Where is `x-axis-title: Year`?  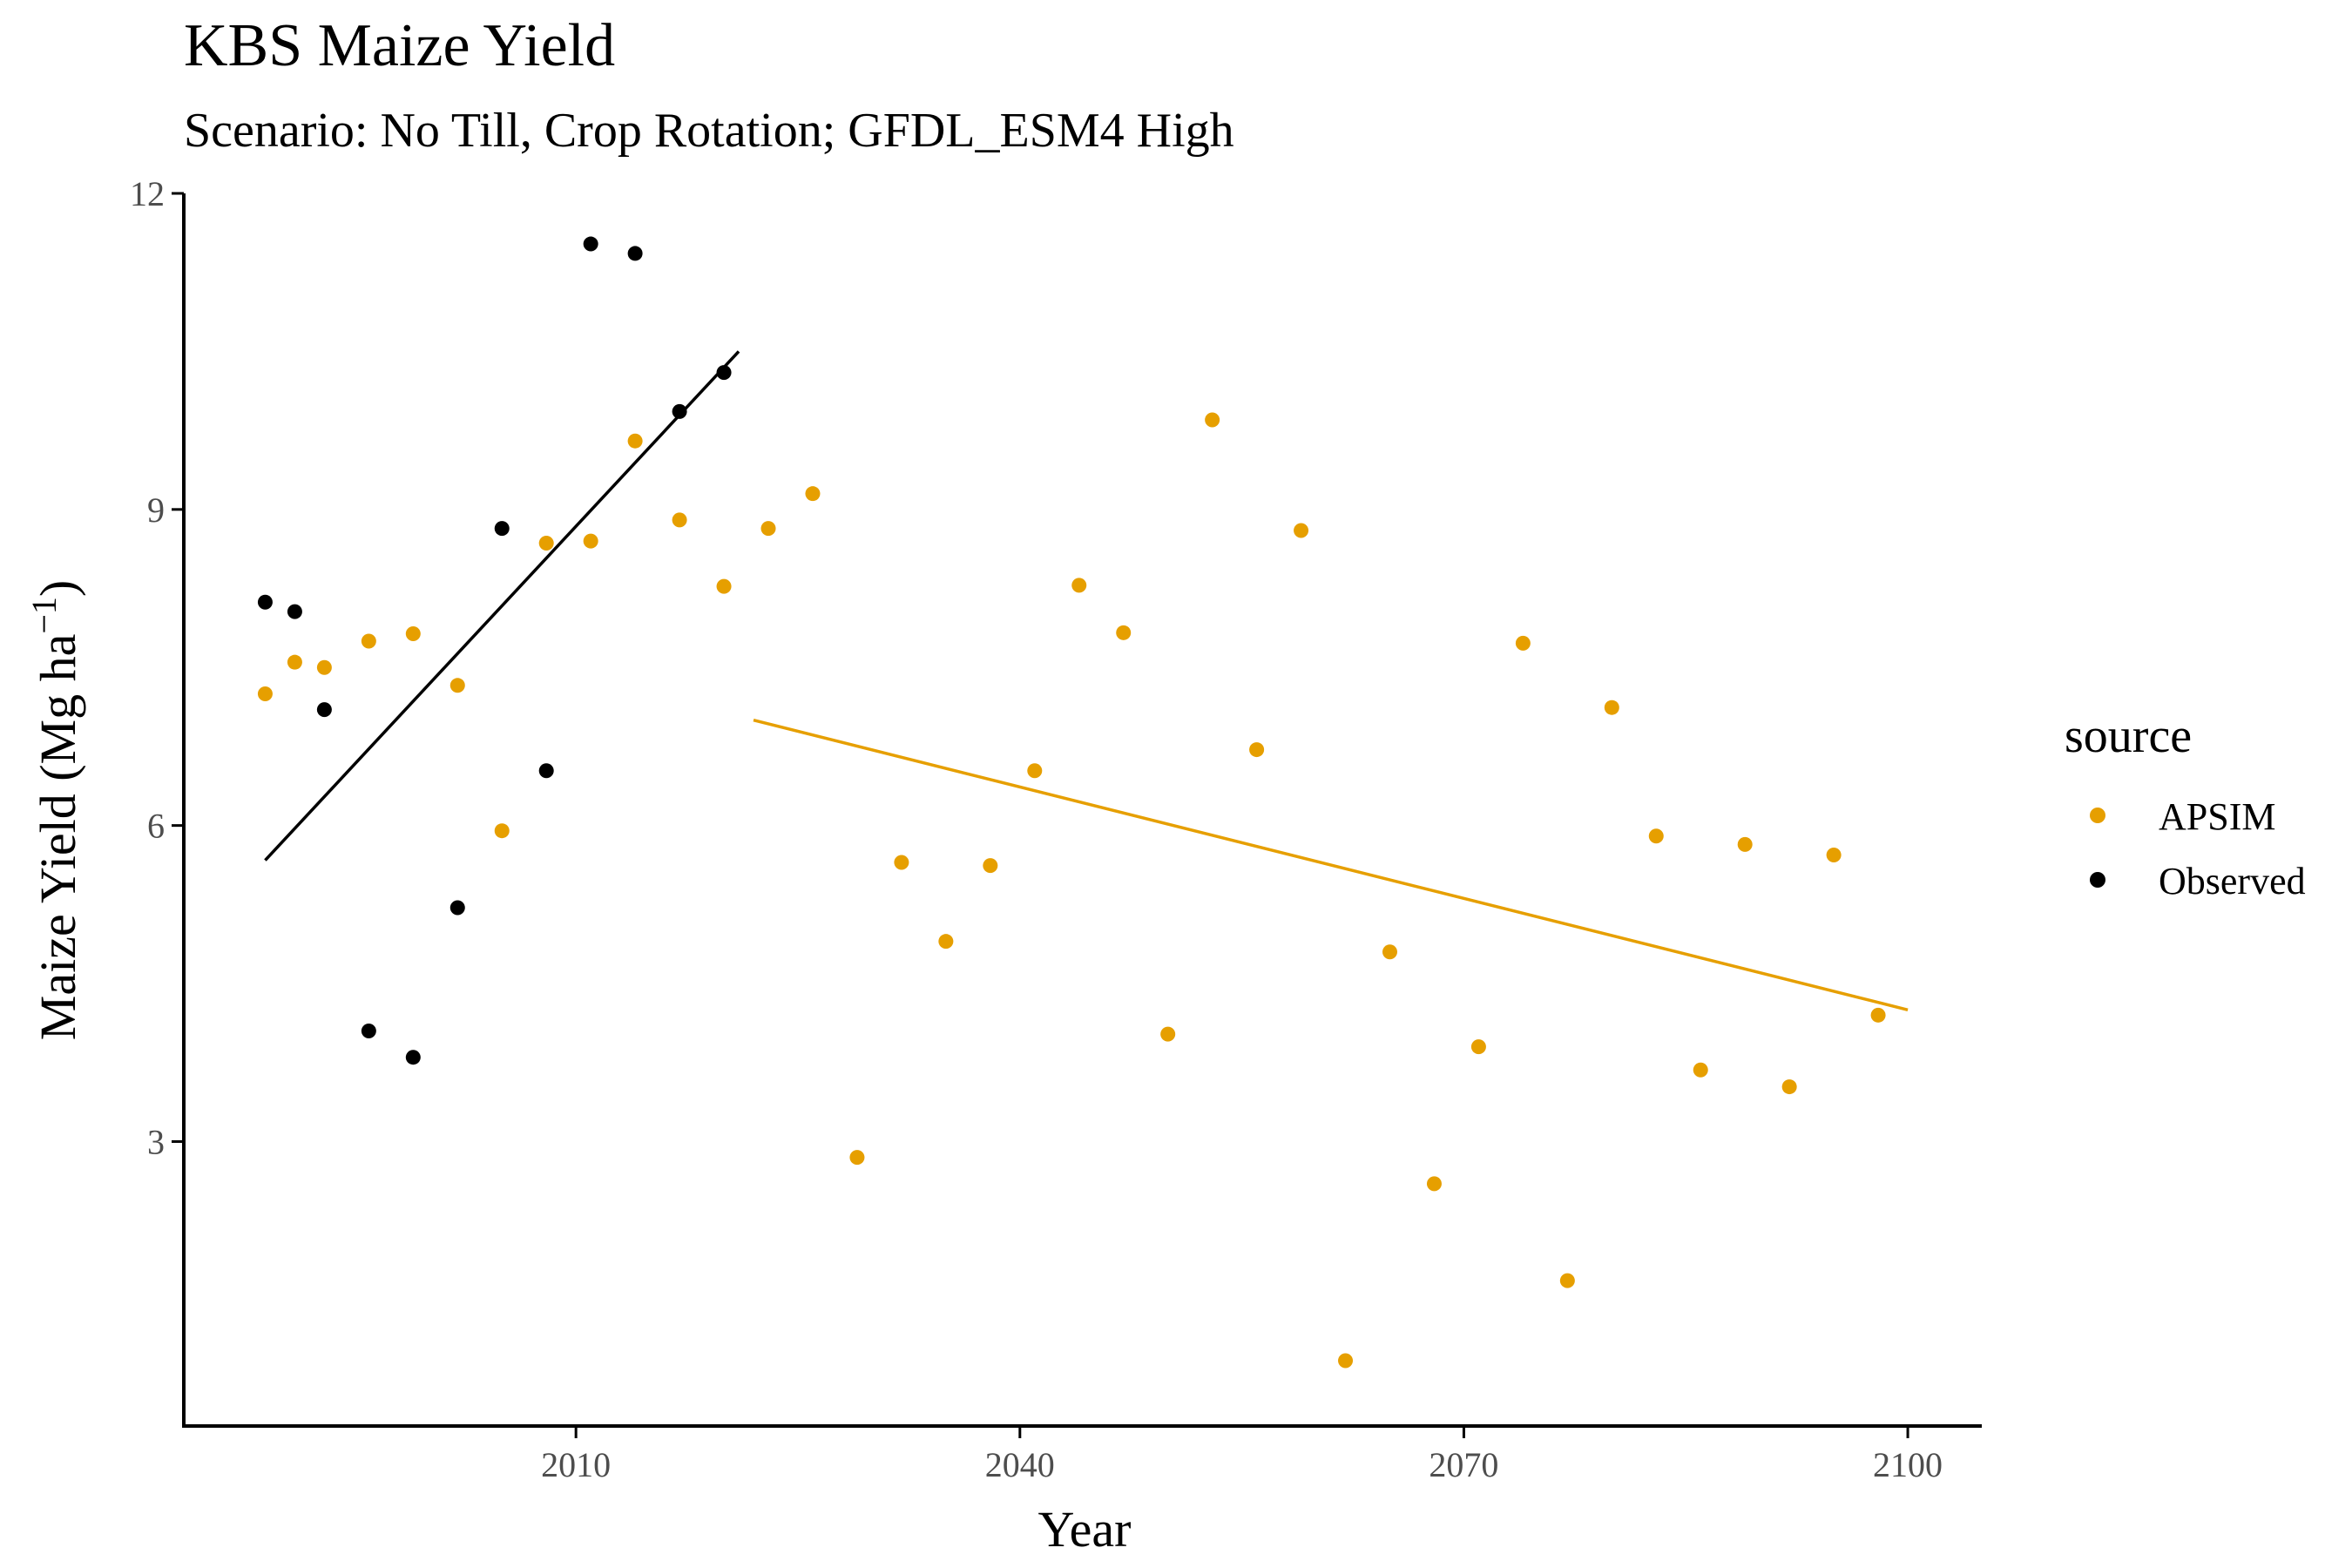
x-axis-title: Year is located at coordinates (1085, 1529).